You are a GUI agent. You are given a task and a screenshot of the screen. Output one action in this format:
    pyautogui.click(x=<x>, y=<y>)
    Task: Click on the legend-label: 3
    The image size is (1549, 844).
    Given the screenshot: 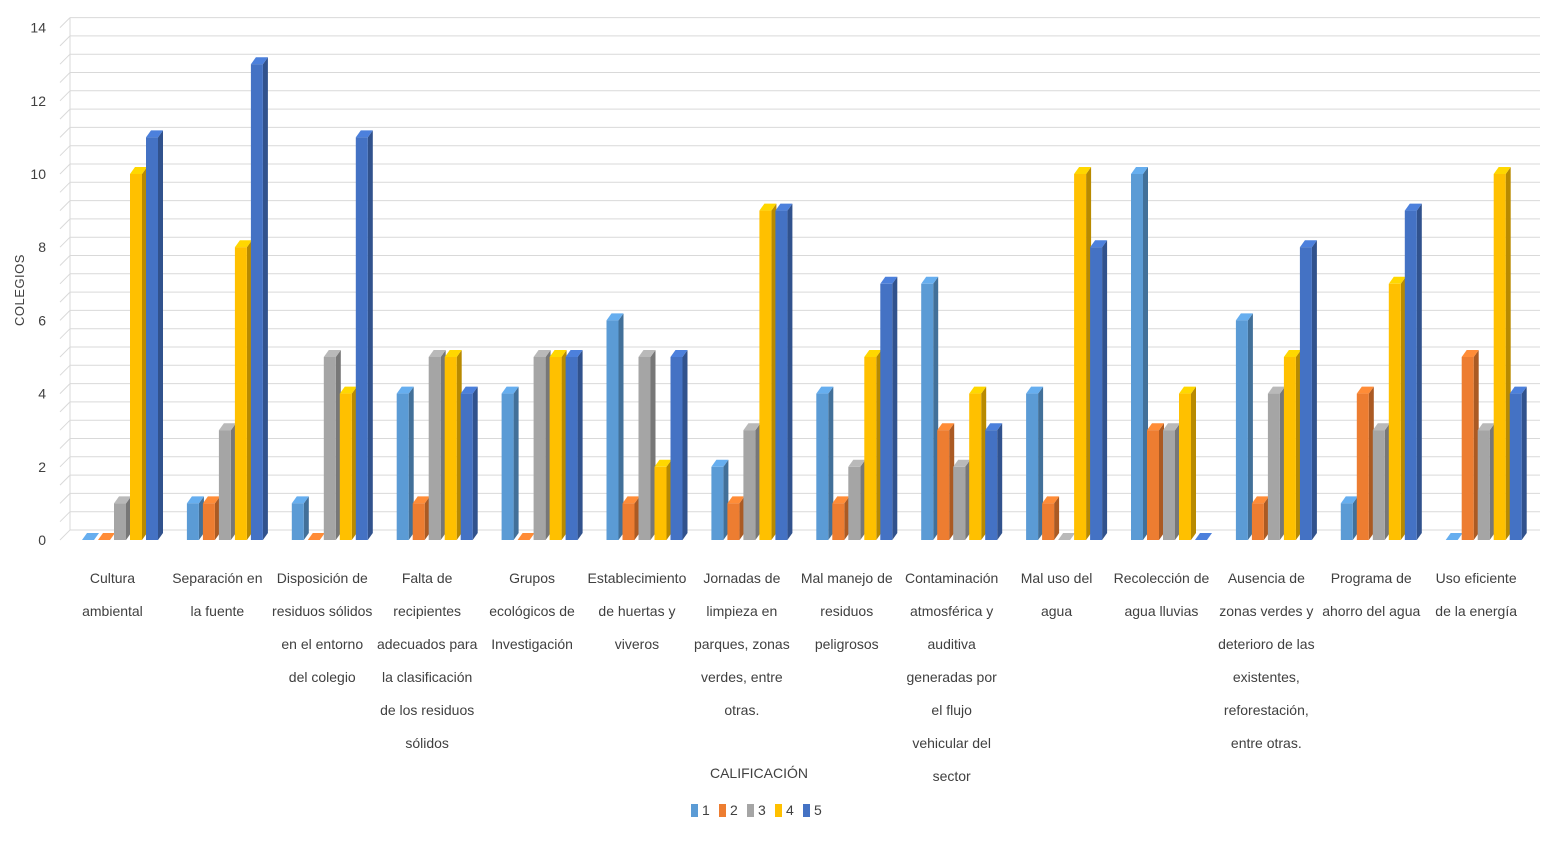 What is the action you would take?
    pyautogui.click(x=762, y=810)
    